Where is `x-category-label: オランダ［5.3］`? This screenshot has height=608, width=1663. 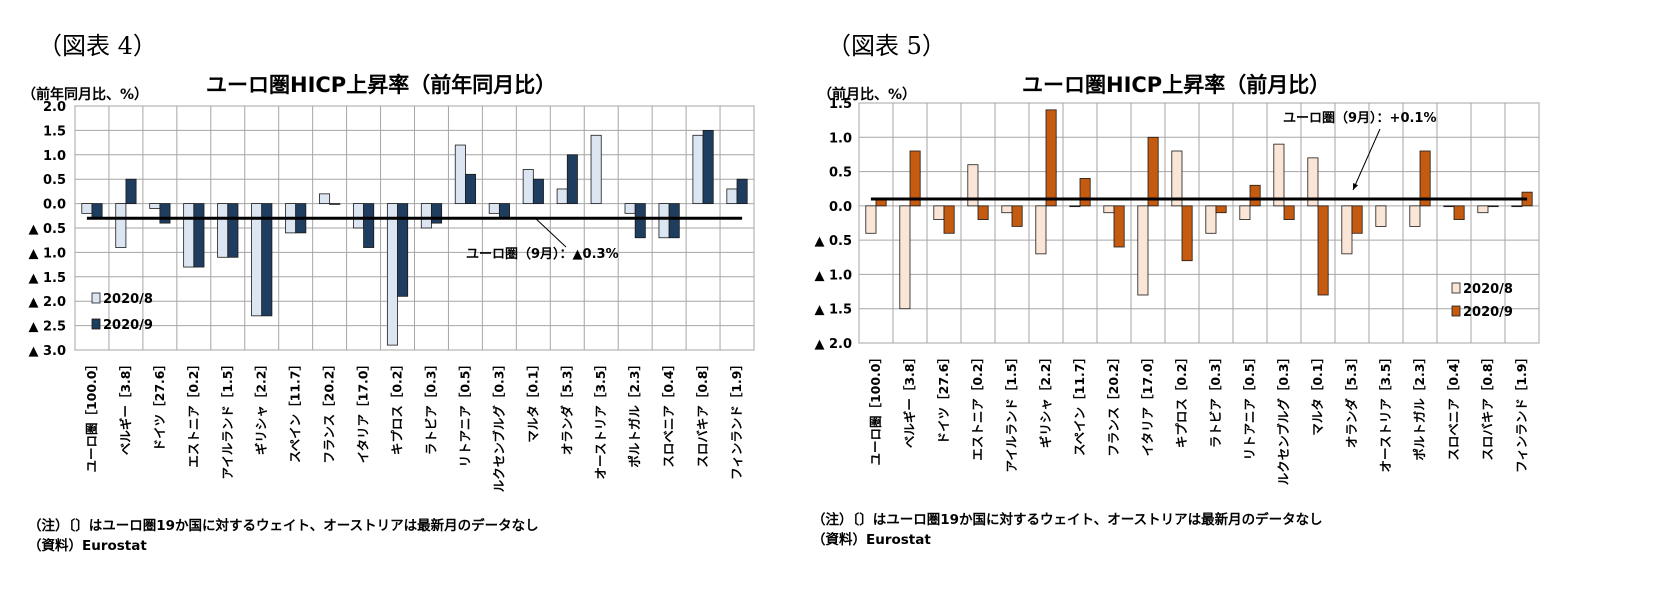
x-category-label: オランダ［5.3］ is located at coordinates (1351, 399).